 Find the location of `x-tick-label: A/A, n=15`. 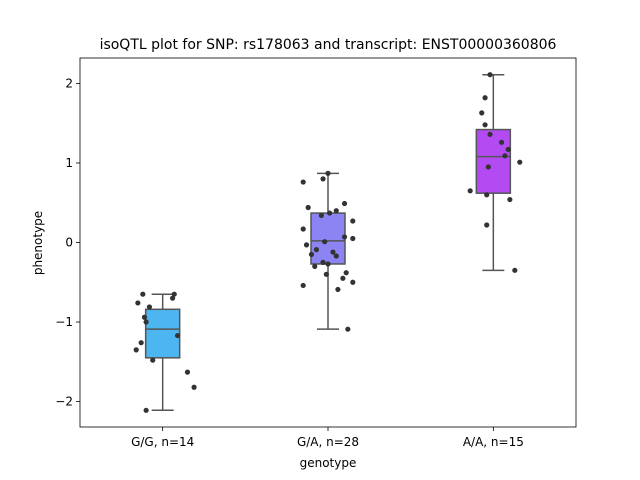

x-tick-label: A/A, n=15 is located at coordinates (493, 442).